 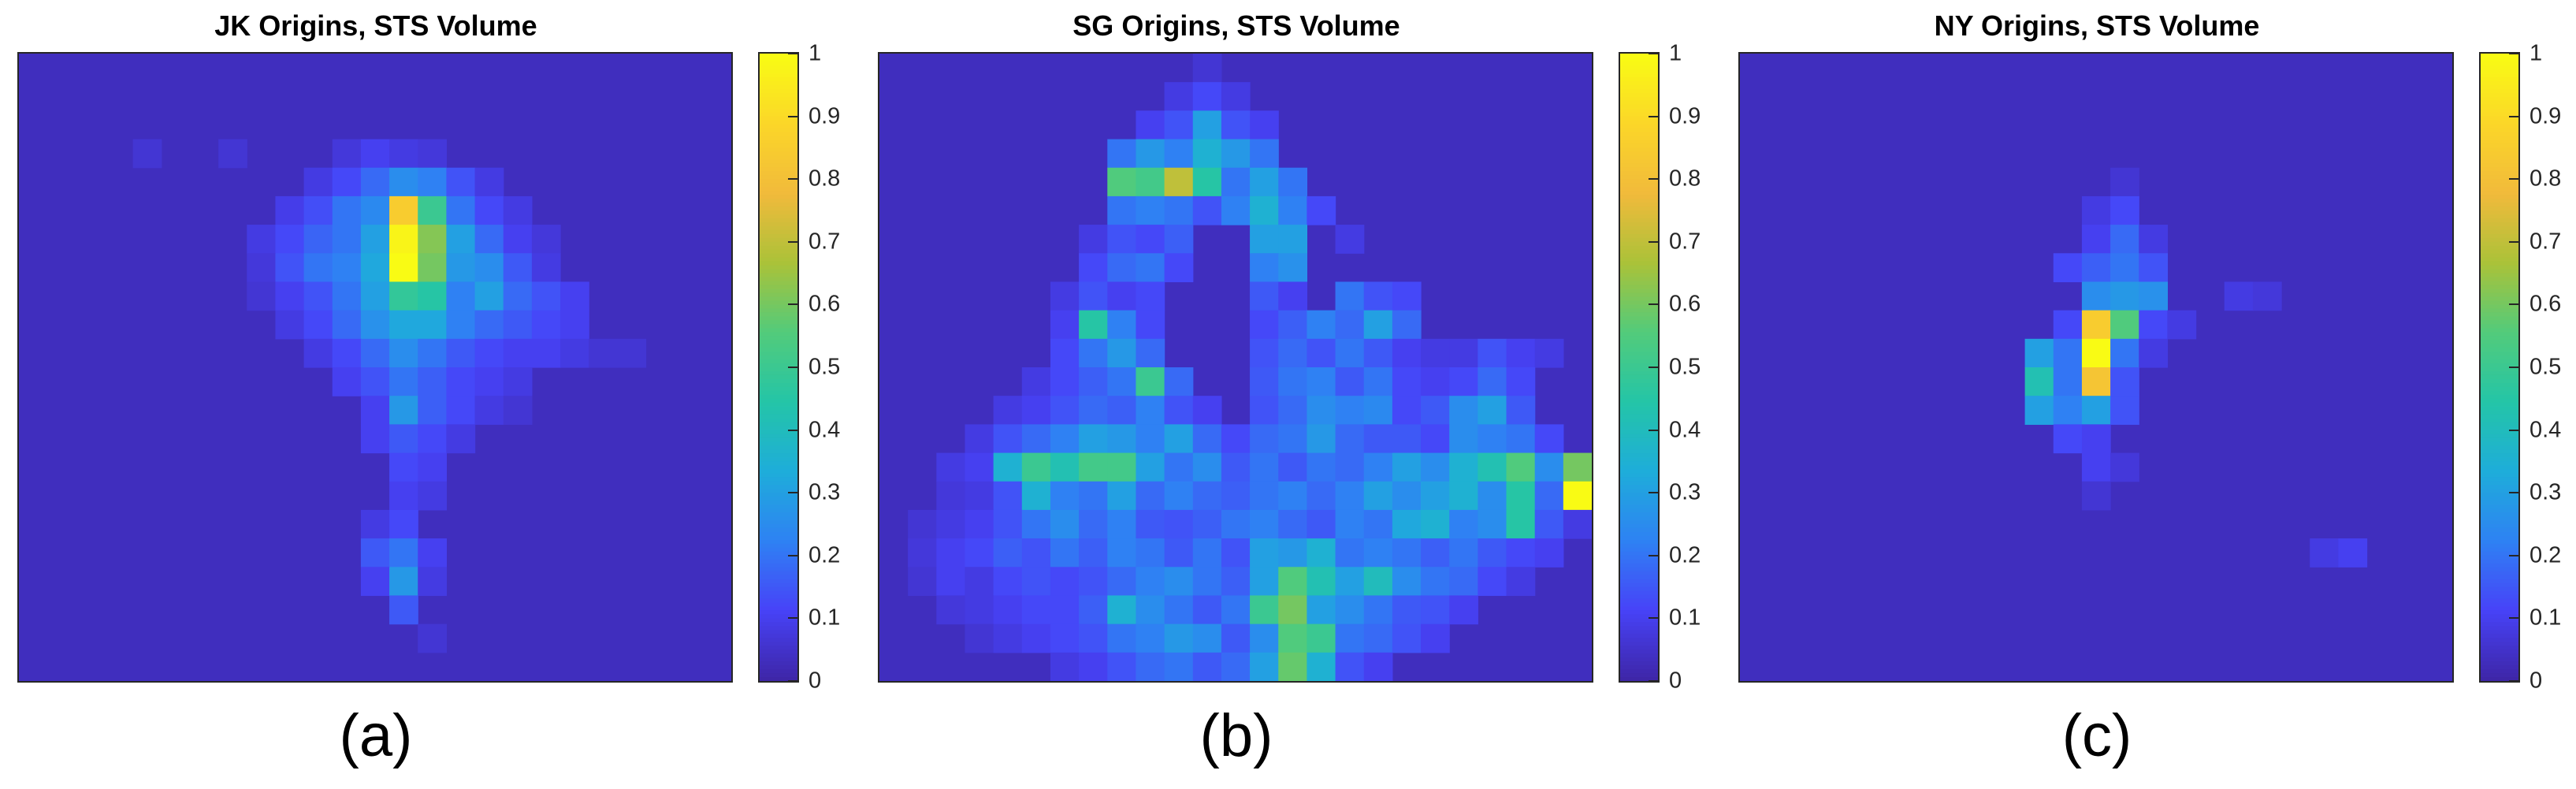 I want to click on colorbar-tick-label: 0.3, so click(x=1685, y=492).